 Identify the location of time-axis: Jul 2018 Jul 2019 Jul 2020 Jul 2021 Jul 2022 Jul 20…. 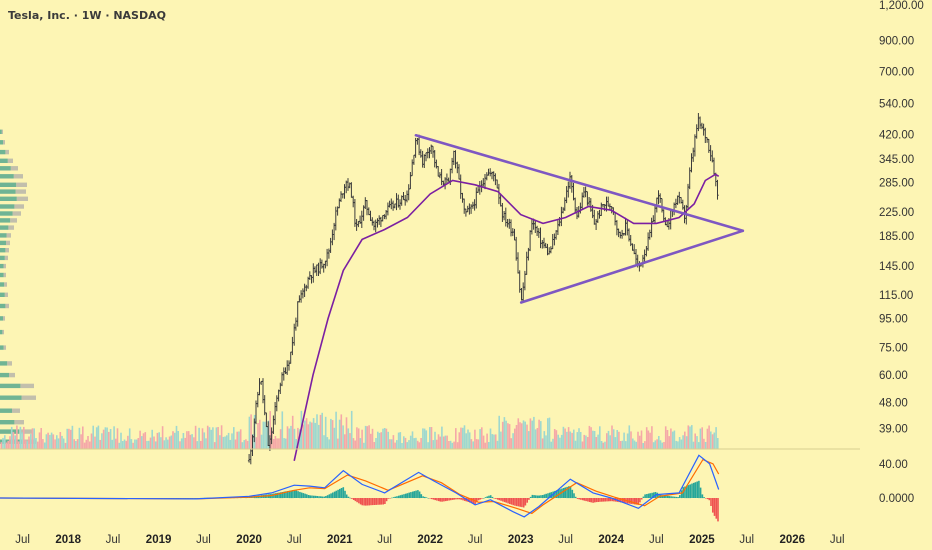
(429, 540).